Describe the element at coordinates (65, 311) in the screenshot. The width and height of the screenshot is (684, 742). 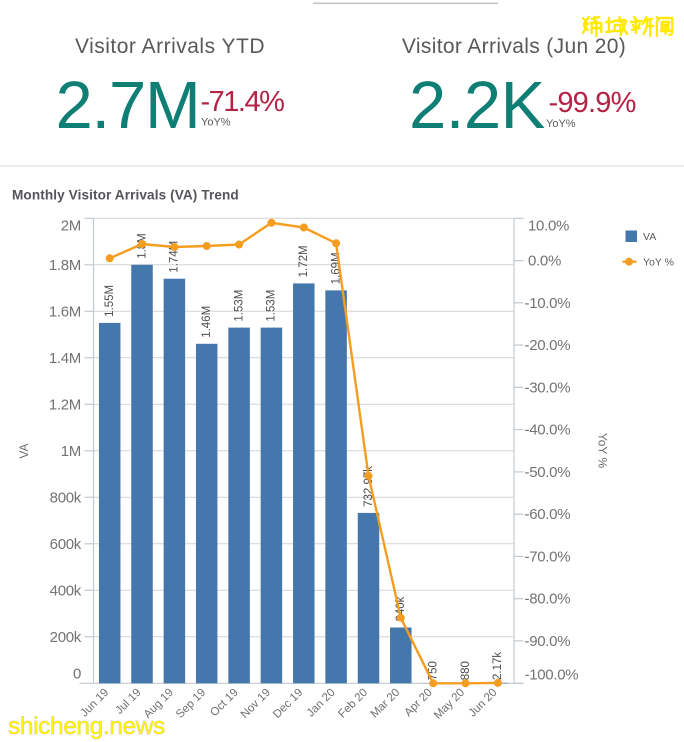
I see `svg-text: 1.6M` at that location.